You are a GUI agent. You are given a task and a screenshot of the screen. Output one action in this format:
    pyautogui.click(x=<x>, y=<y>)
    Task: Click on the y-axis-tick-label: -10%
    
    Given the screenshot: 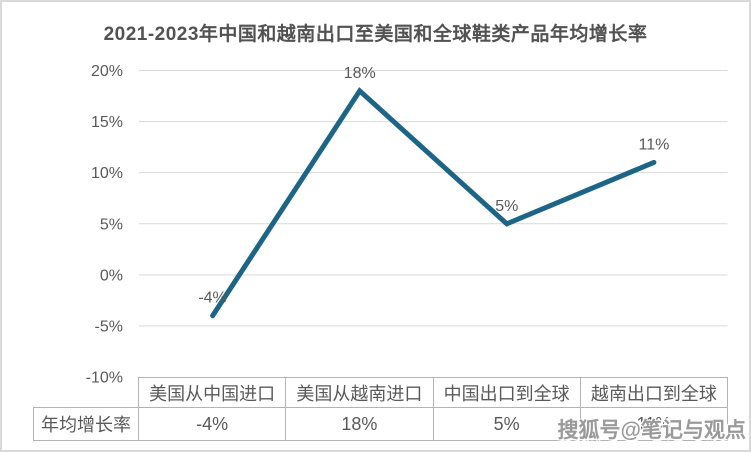 What is the action you would take?
    pyautogui.click(x=104, y=378)
    